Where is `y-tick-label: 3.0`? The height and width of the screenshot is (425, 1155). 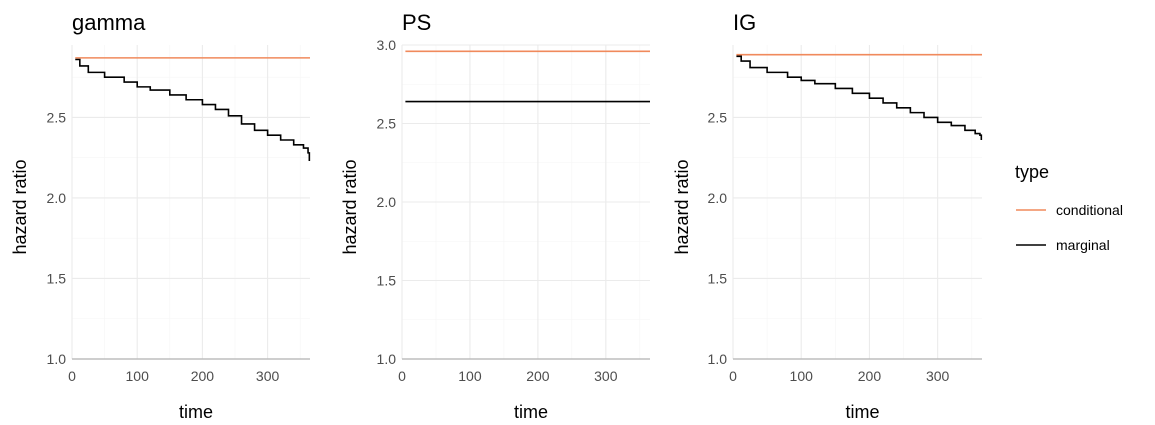 y-tick-label: 3.0 is located at coordinates (387, 45).